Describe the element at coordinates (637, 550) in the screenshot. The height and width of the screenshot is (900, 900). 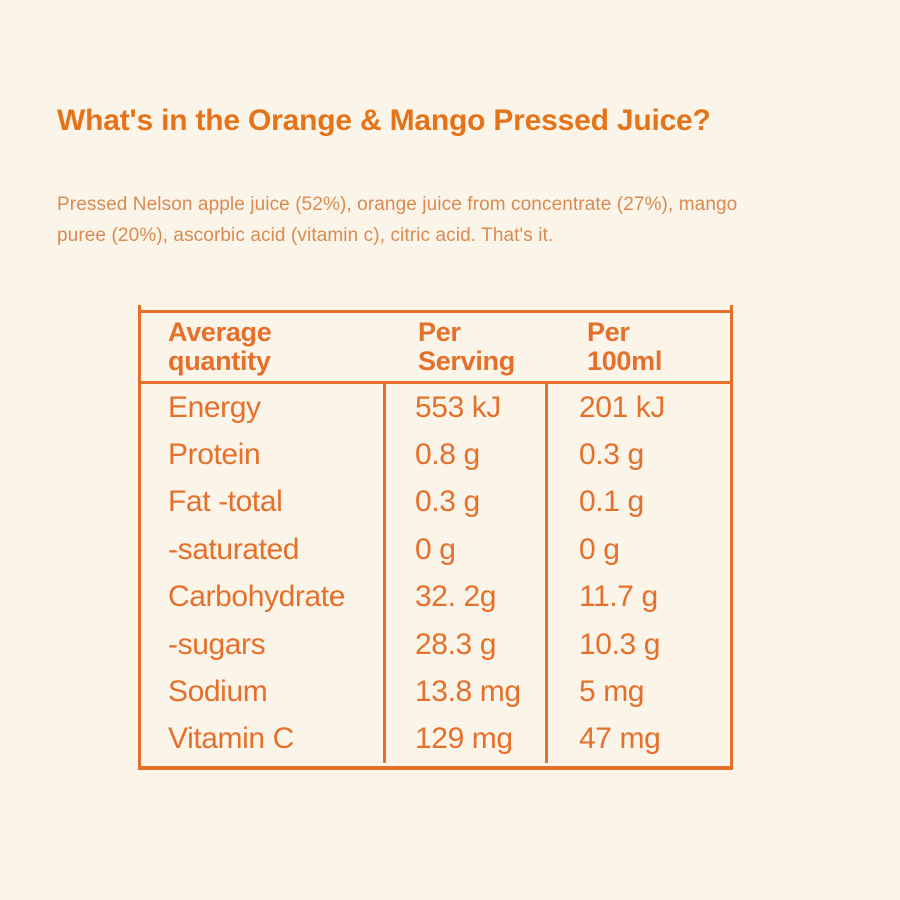
I see `value-per-100ml: 0 g` at that location.